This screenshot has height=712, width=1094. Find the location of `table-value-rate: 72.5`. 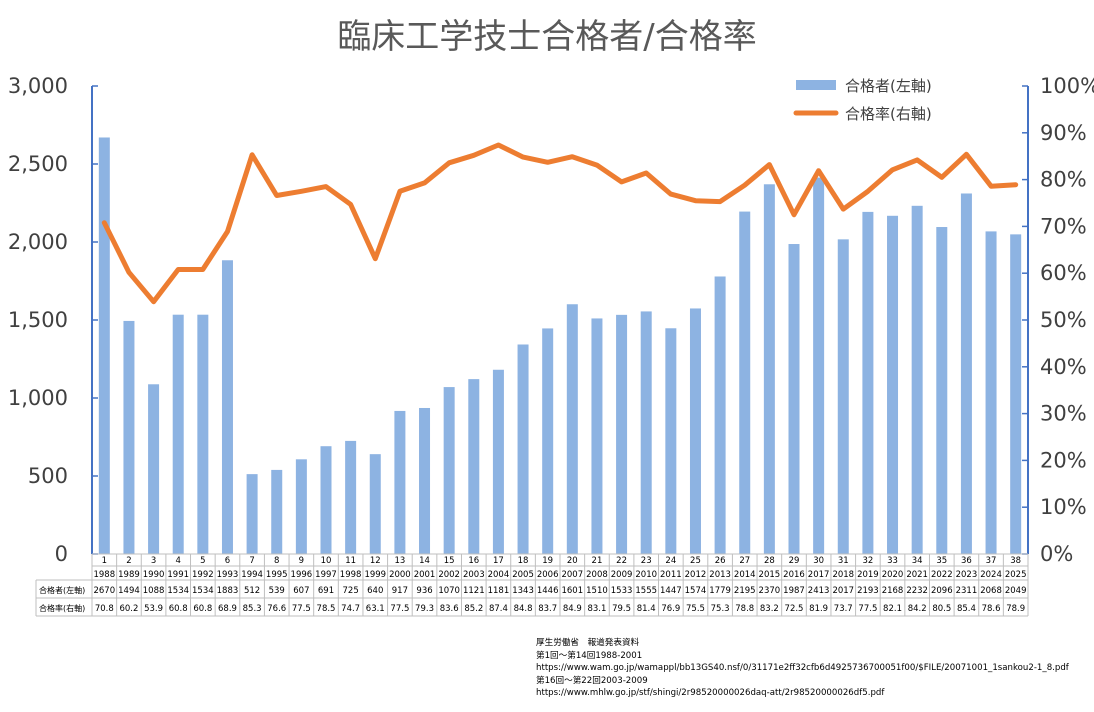

table-value-rate: 72.5 is located at coordinates (794, 609).